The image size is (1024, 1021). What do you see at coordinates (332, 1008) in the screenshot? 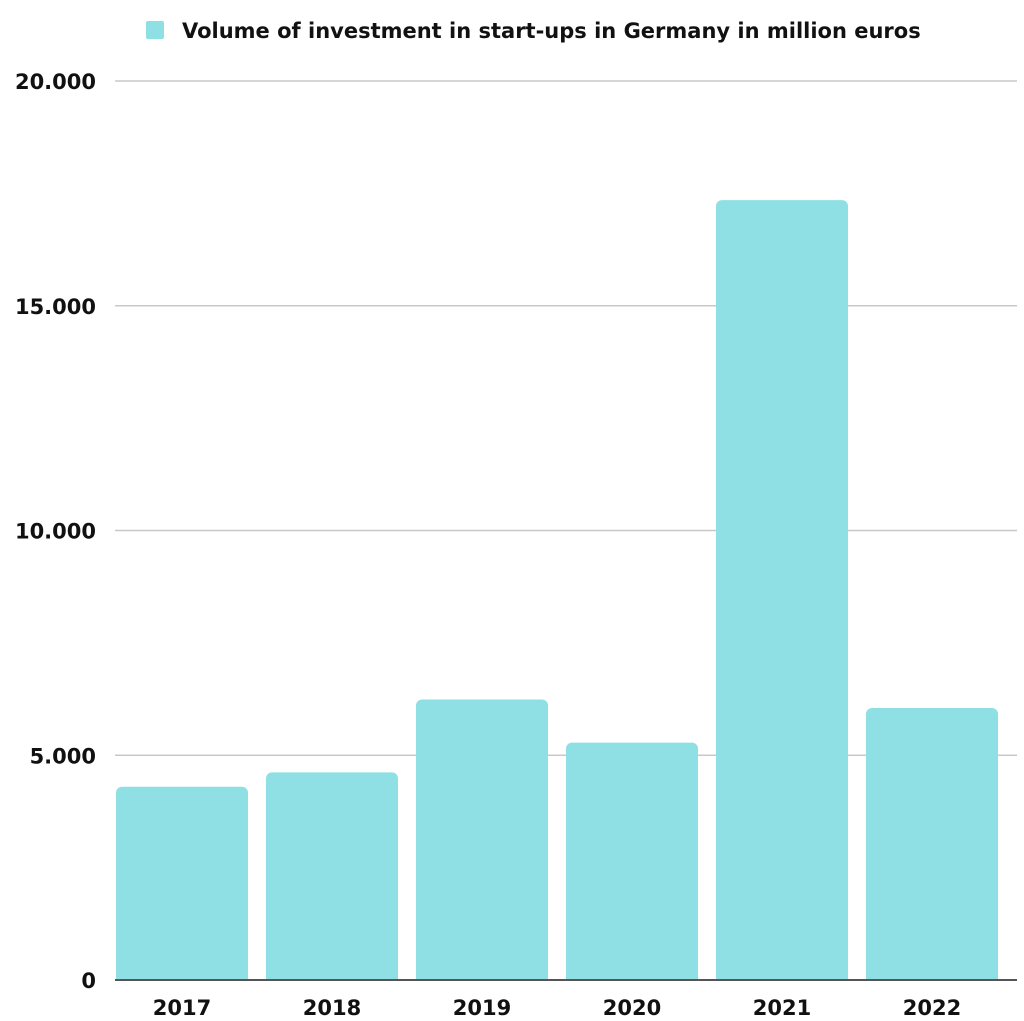
I see `x-tick-label: 2018` at bounding box center [332, 1008].